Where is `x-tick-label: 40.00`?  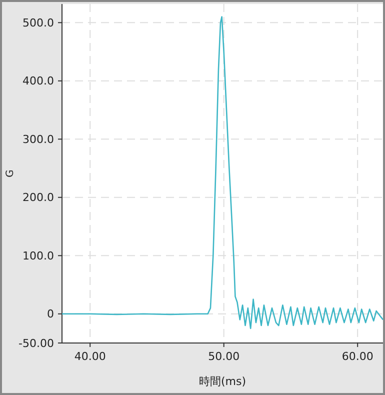
x-tick-label: 40.00 is located at coordinates (90, 356).